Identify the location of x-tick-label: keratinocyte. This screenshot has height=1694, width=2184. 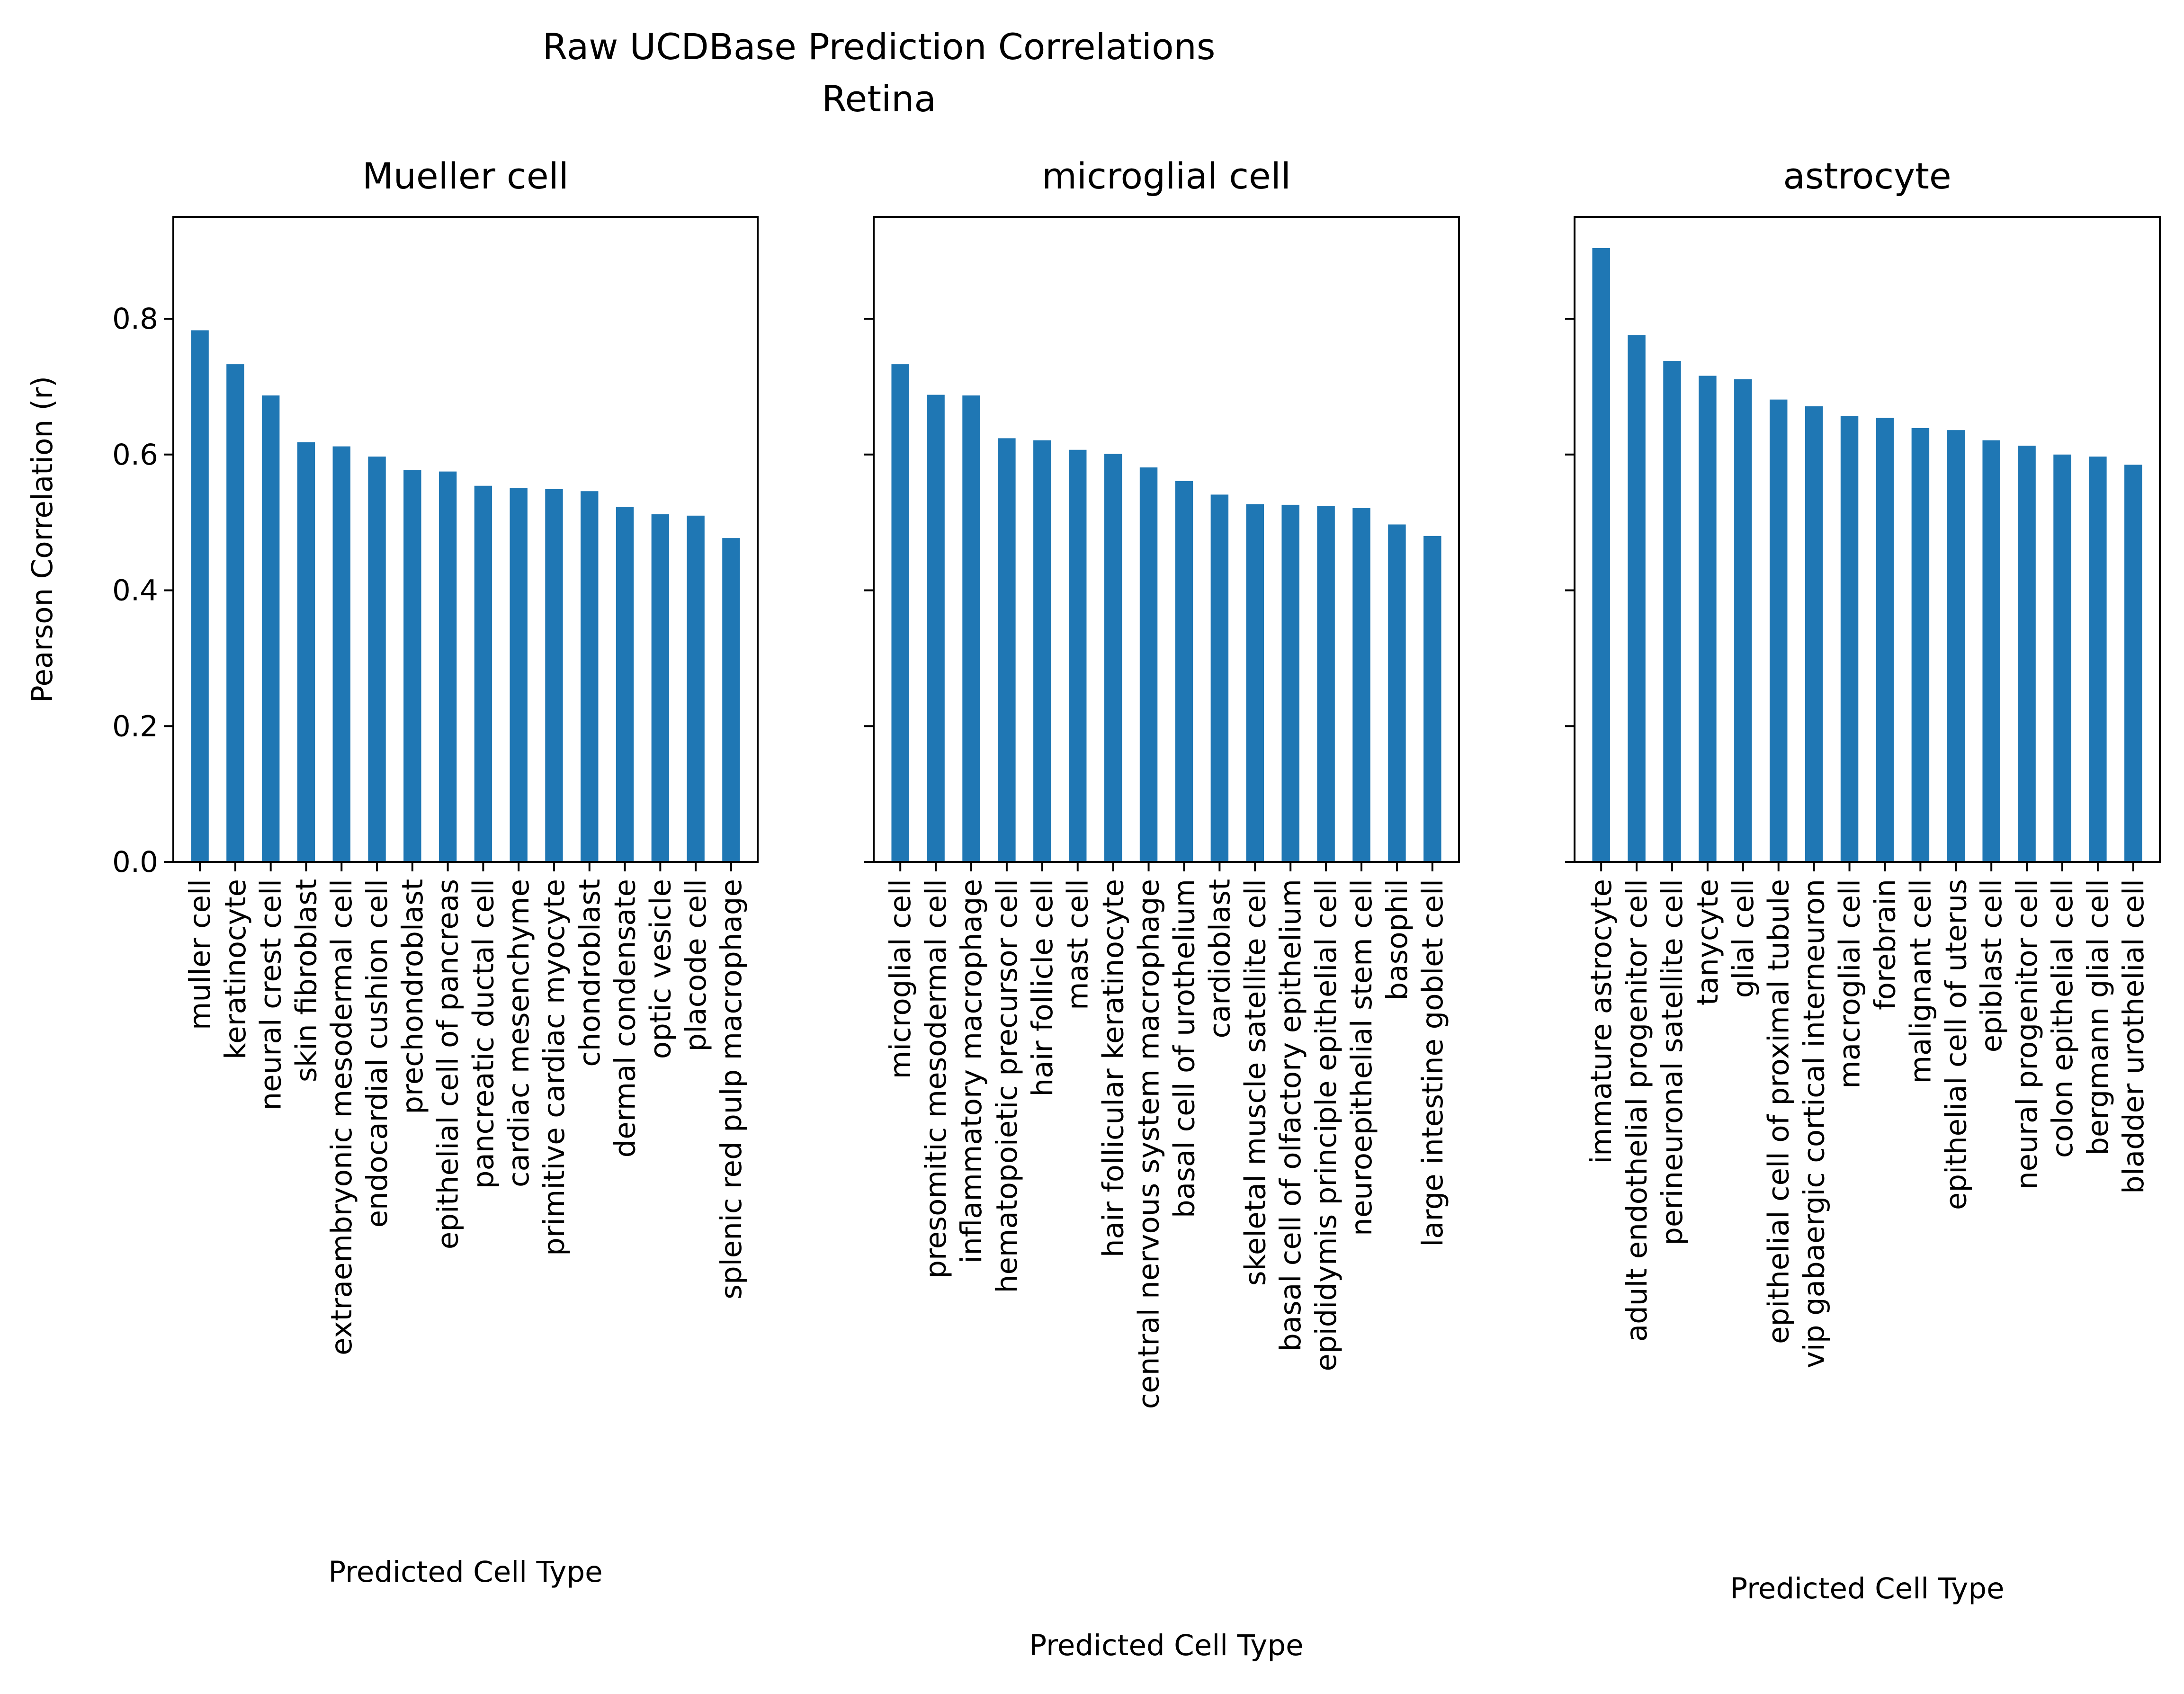
(236, 969).